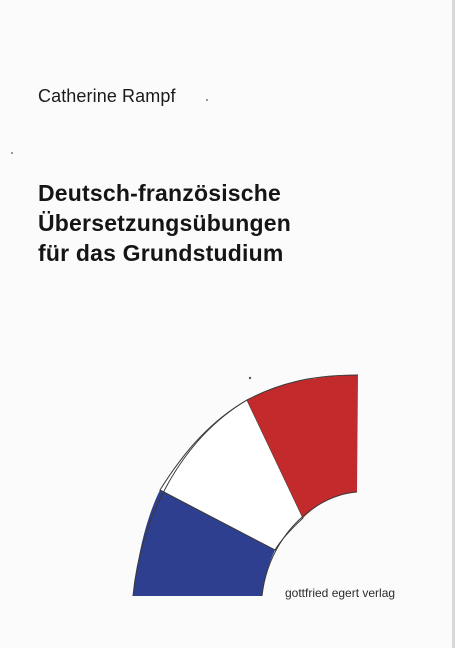  What do you see at coordinates (107, 96) in the screenshot?
I see `author-name: Catherine Rampf` at bounding box center [107, 96].